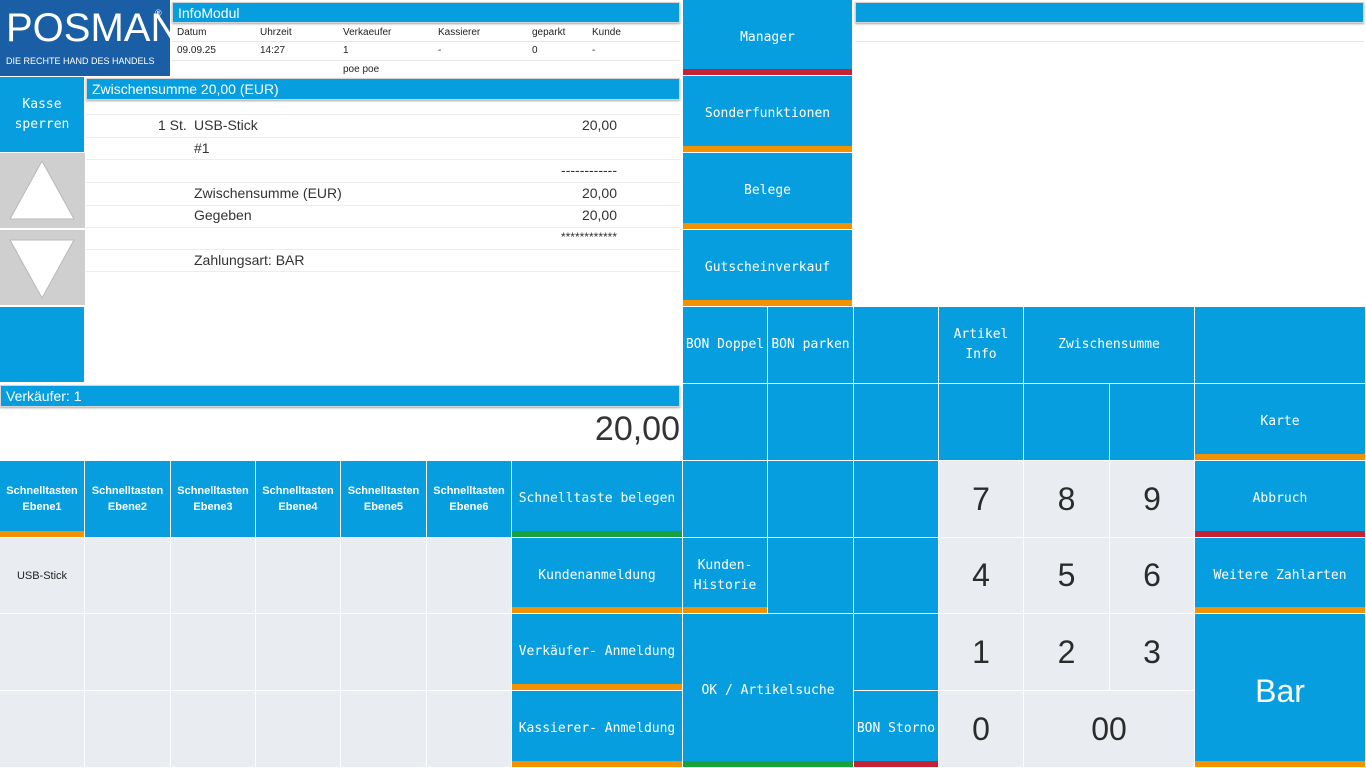 Image resolution: width=1366 pixels, height=768 pixels. Describe the element at coordinates (209, 12) in the screenshot. I see `infomodul-title: InfoModul` at that location.